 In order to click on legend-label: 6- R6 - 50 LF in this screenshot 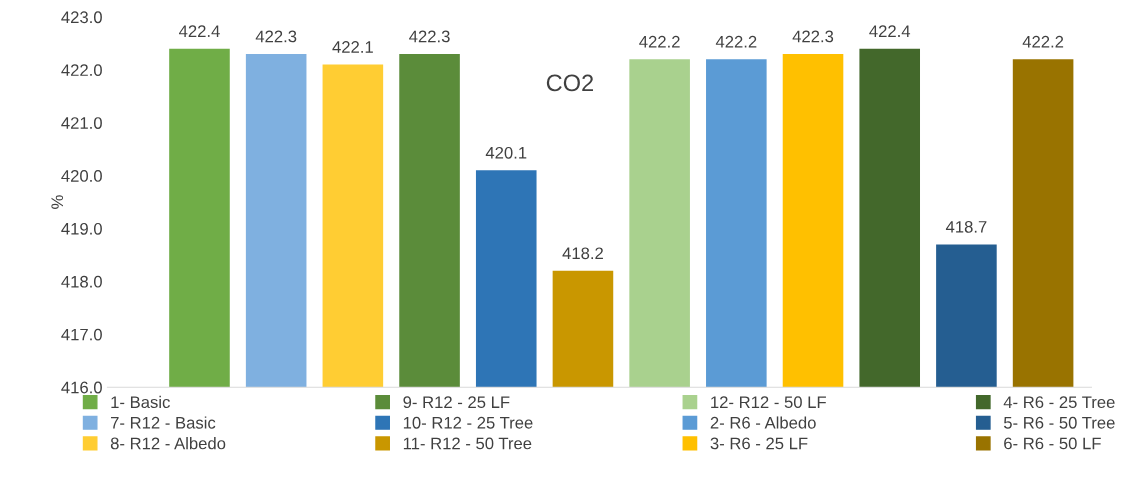, I will do `click(1052, 443)`.